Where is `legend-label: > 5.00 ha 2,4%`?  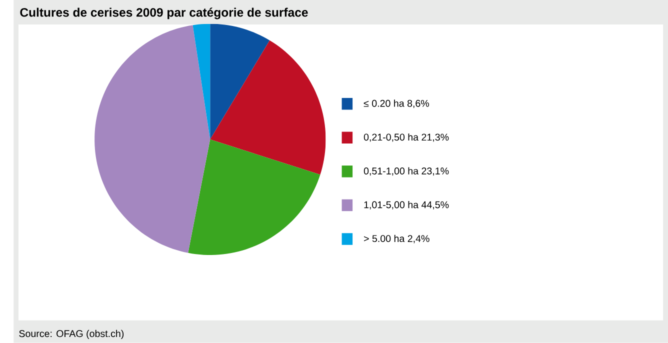
legend-label: > 5.00 ha 2,4% is located at coordinates (397, 239).